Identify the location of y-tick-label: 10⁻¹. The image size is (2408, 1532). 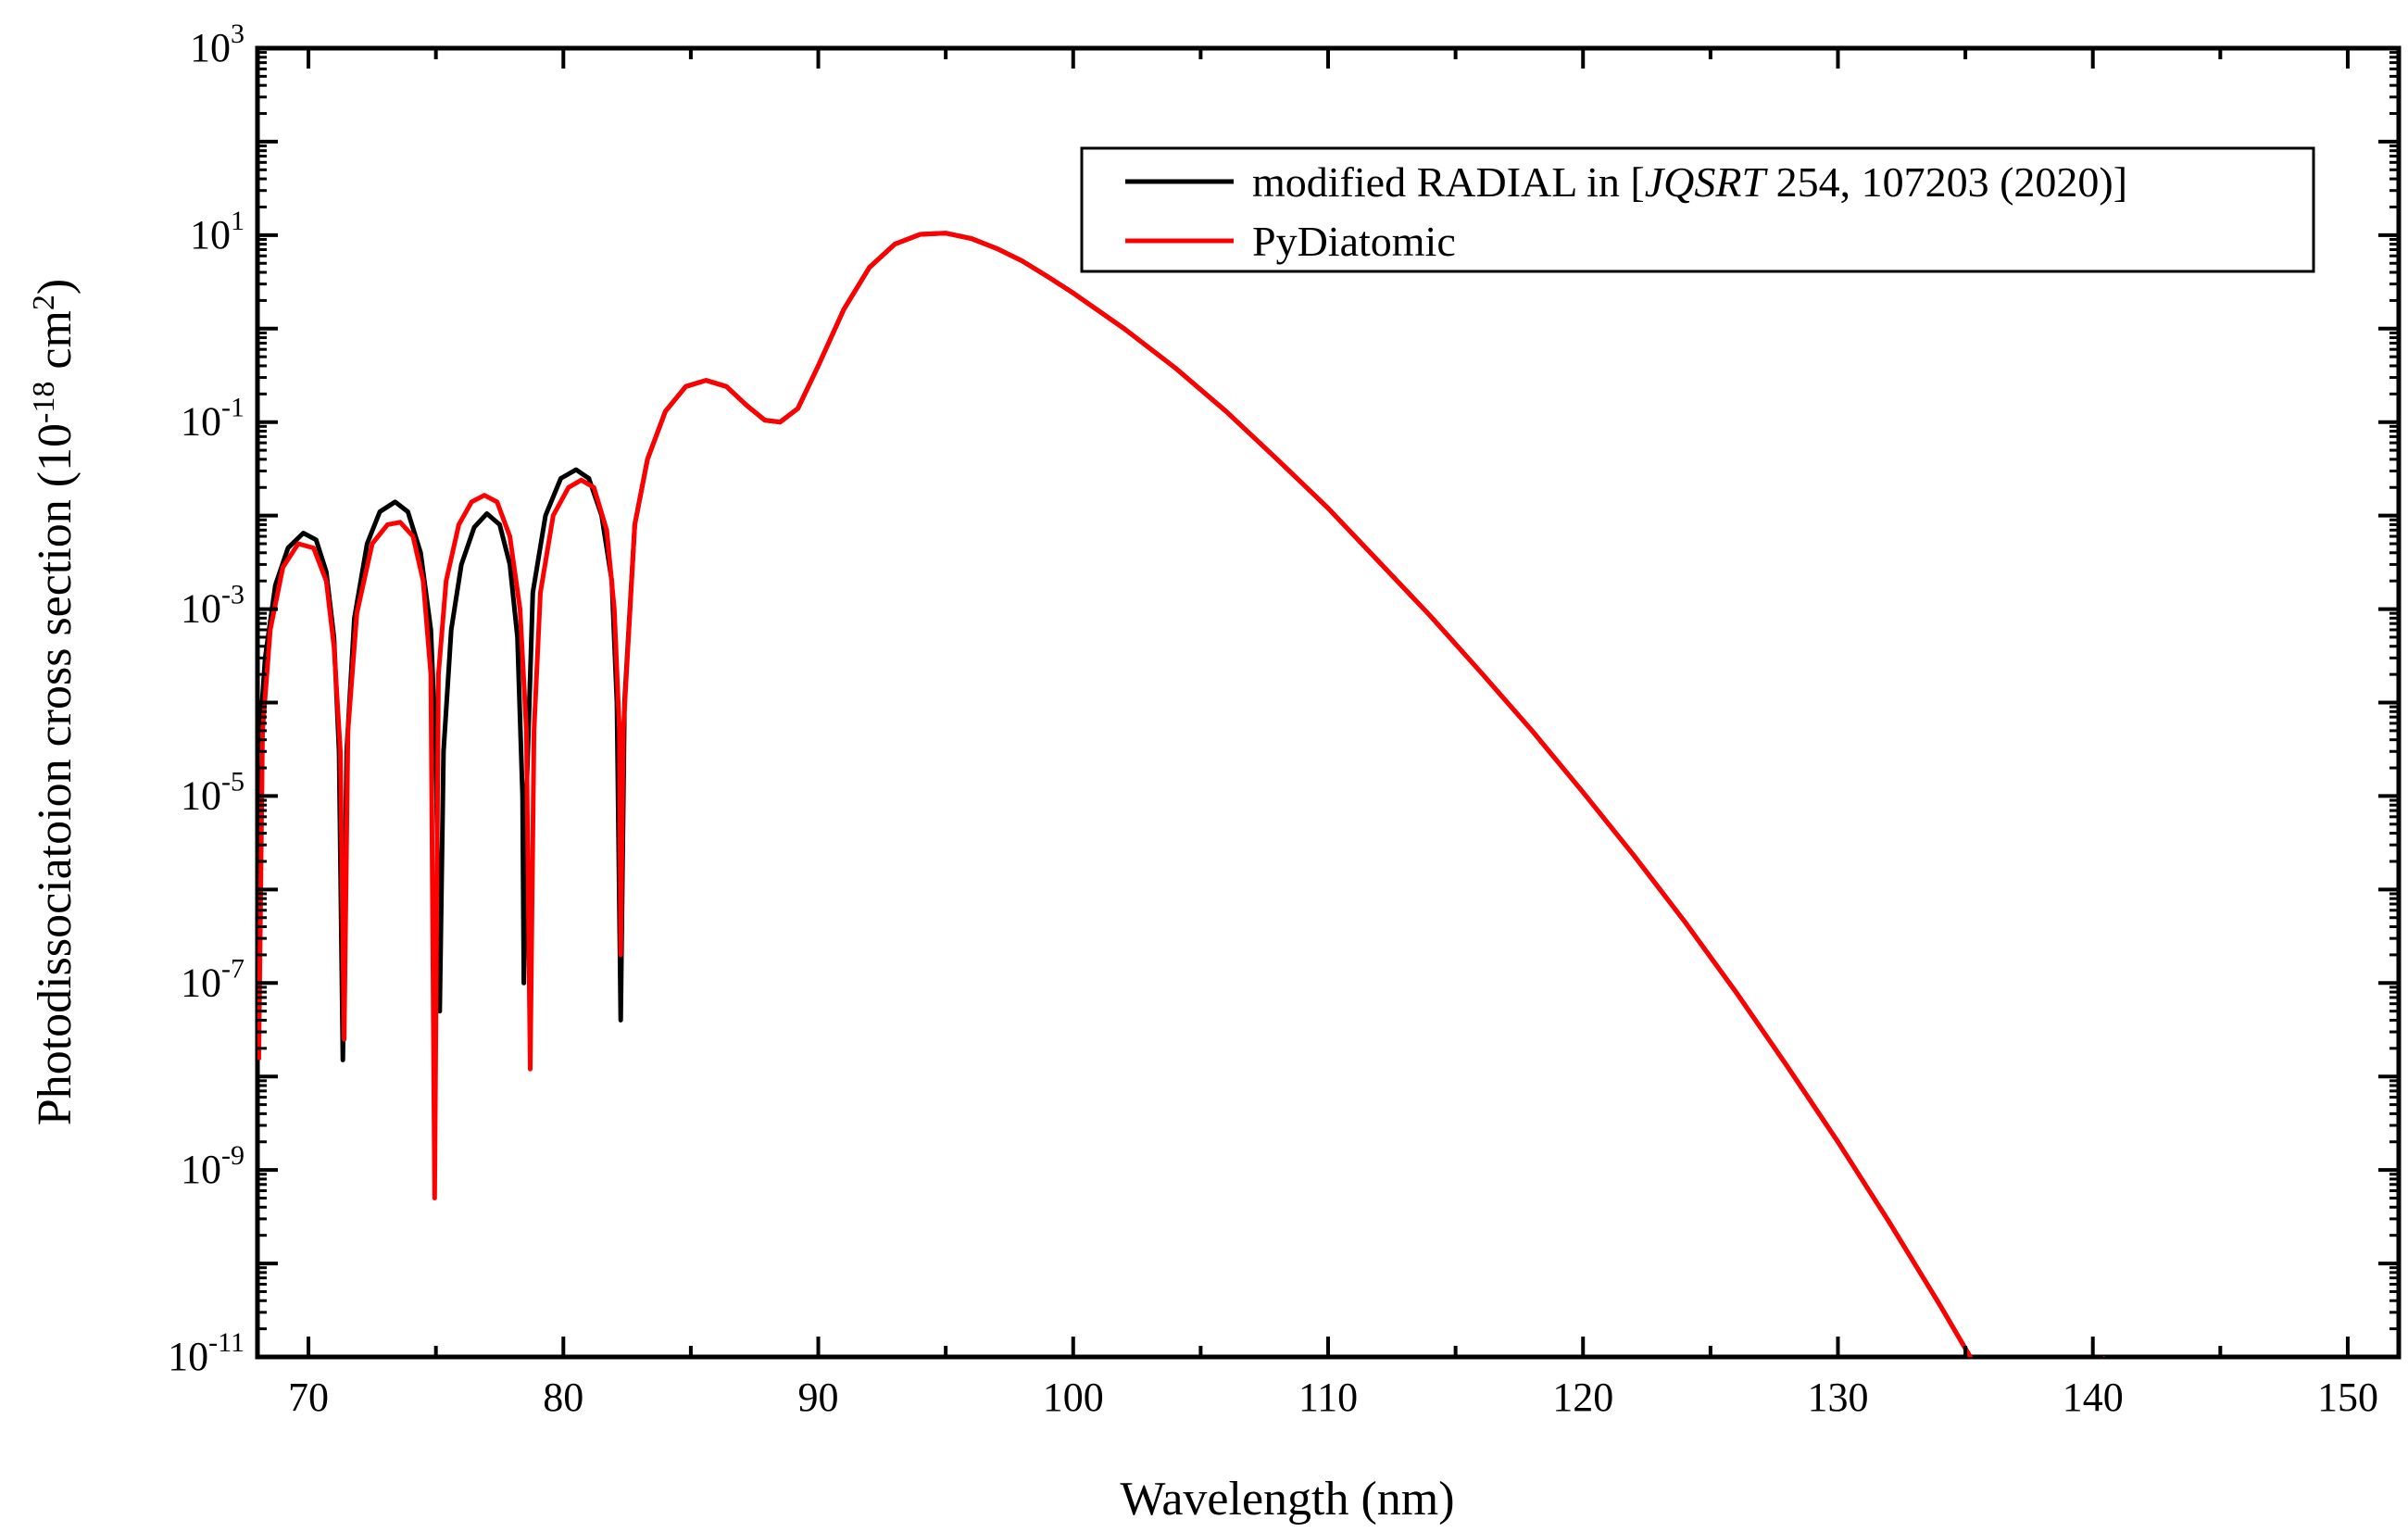
(213, 419).